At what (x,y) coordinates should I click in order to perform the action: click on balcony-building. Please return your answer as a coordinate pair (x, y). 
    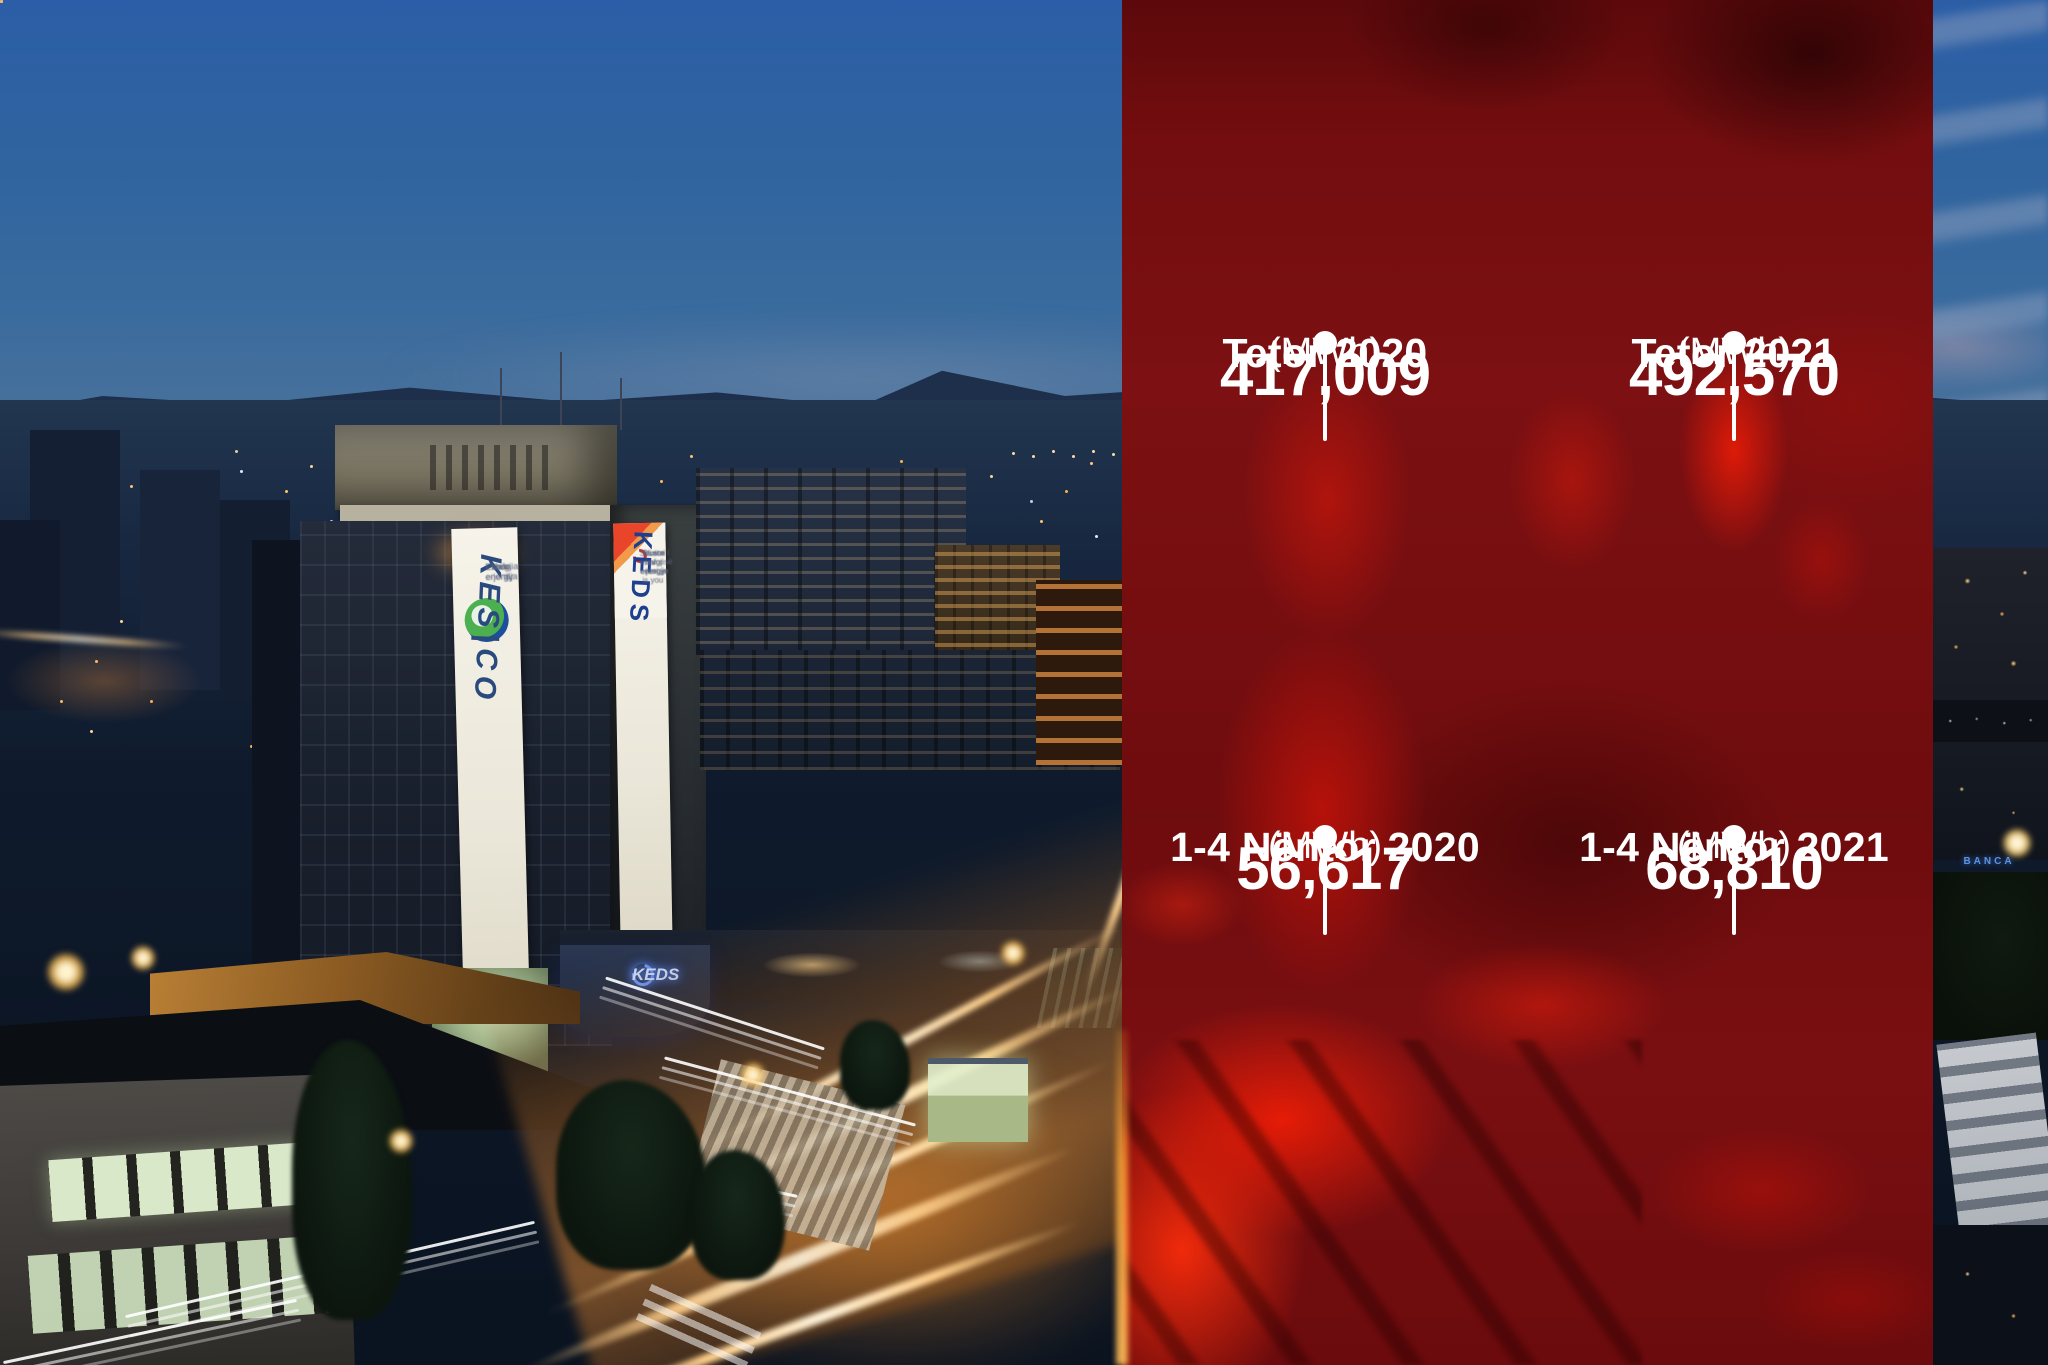
    Looking at the image, I should click on (1079, 672).